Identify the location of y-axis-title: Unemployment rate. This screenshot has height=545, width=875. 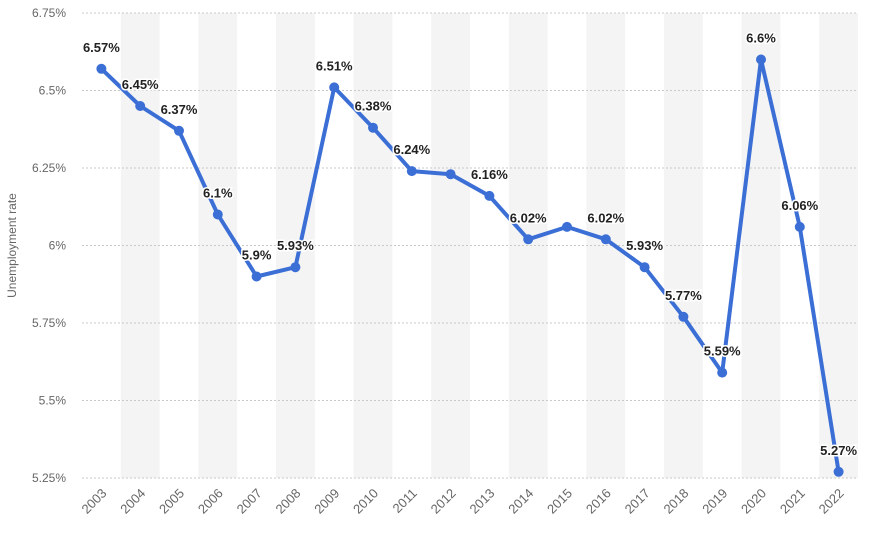
(12, 245).